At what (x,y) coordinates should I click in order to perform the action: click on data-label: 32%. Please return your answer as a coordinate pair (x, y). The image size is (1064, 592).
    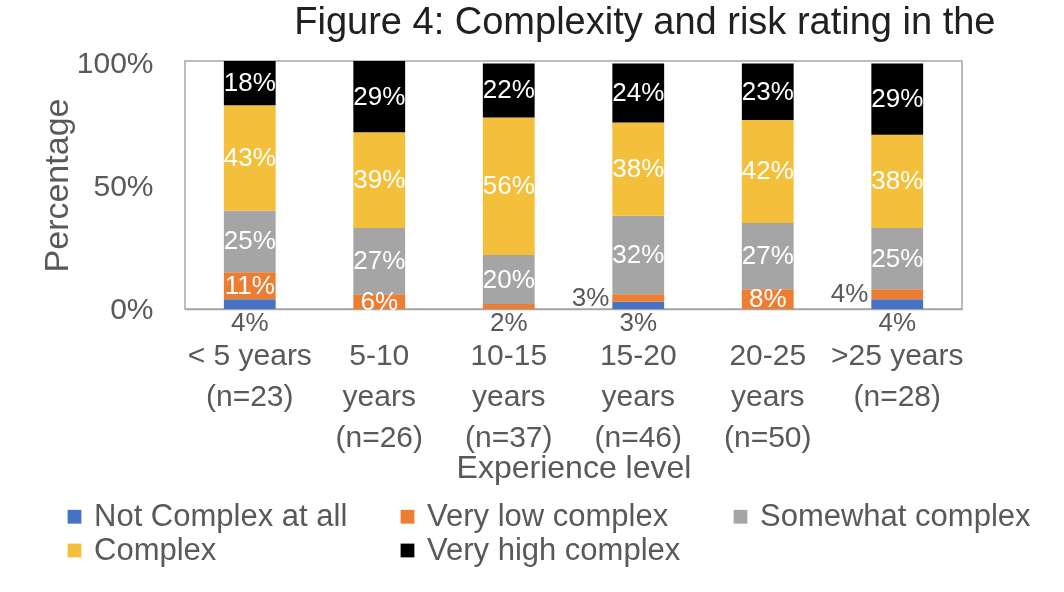
    Looking at the image, I should click on (638, 253).